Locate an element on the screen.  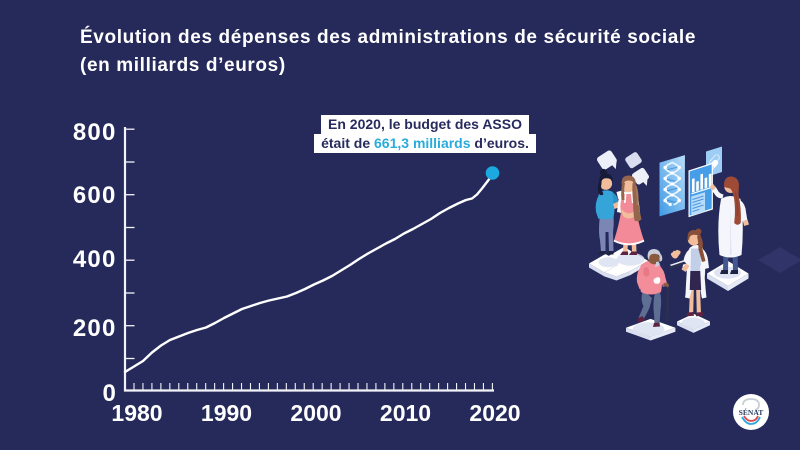
svg-text: 1990 is located at coordinates (226, 413).